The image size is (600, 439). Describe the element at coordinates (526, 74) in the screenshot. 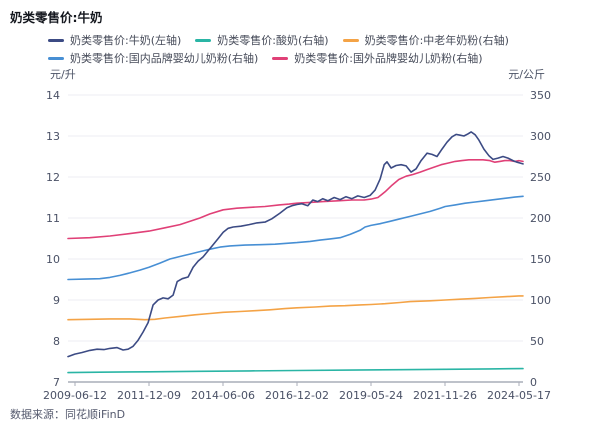

I see `right-axis-unit-label: 元/公斤` at that location.